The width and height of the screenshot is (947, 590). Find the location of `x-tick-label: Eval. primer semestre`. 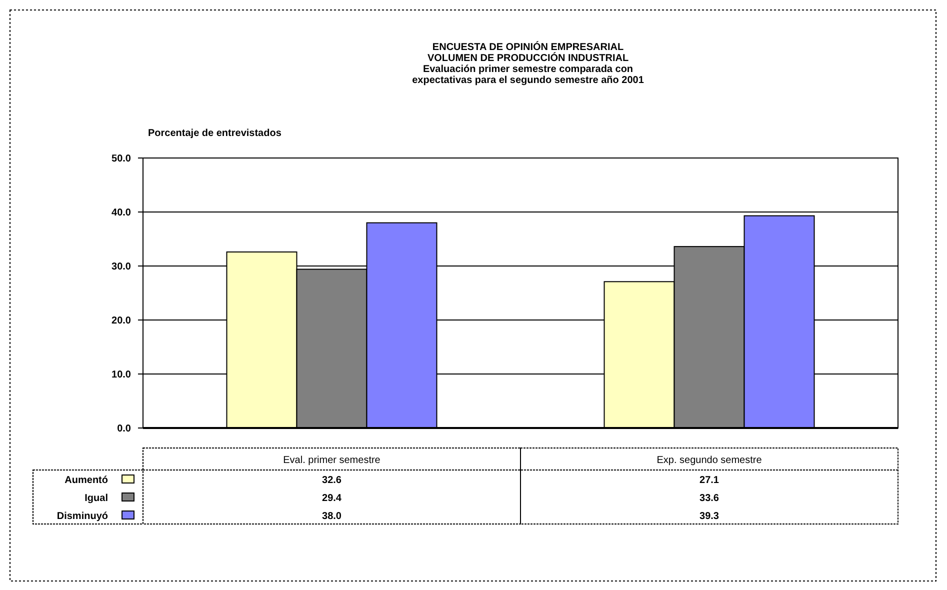

x-tick-label: Eval. primer semestre is located at coordinates (332, 460).